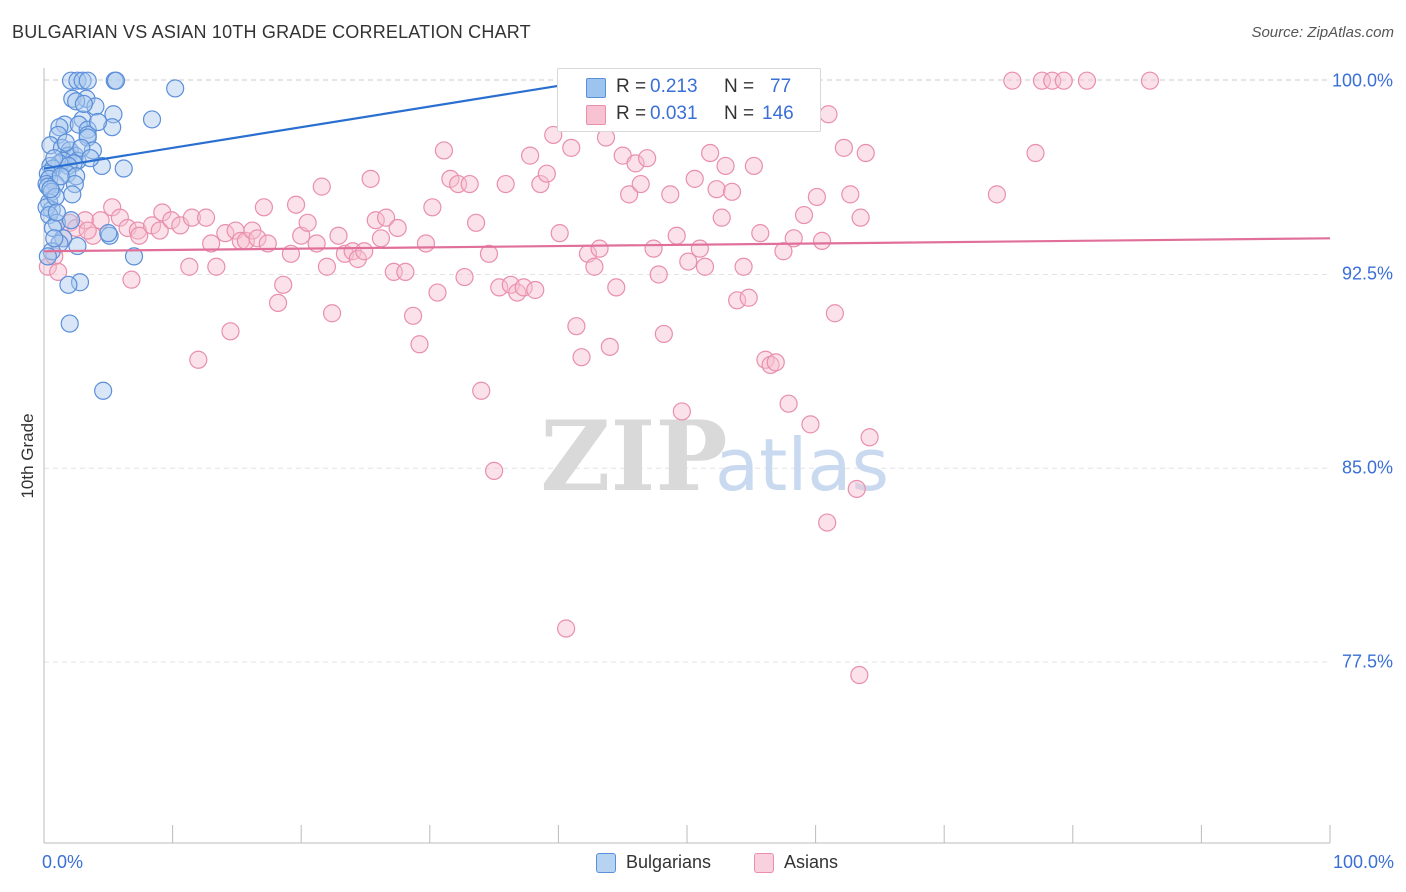 The width and height of the screenshot is (1406, 892). What do you see at coordinates (1362, 80) in the screenshot?
I see `y-tick-label-0: 100.0%` at bounding box center [1362, 80].